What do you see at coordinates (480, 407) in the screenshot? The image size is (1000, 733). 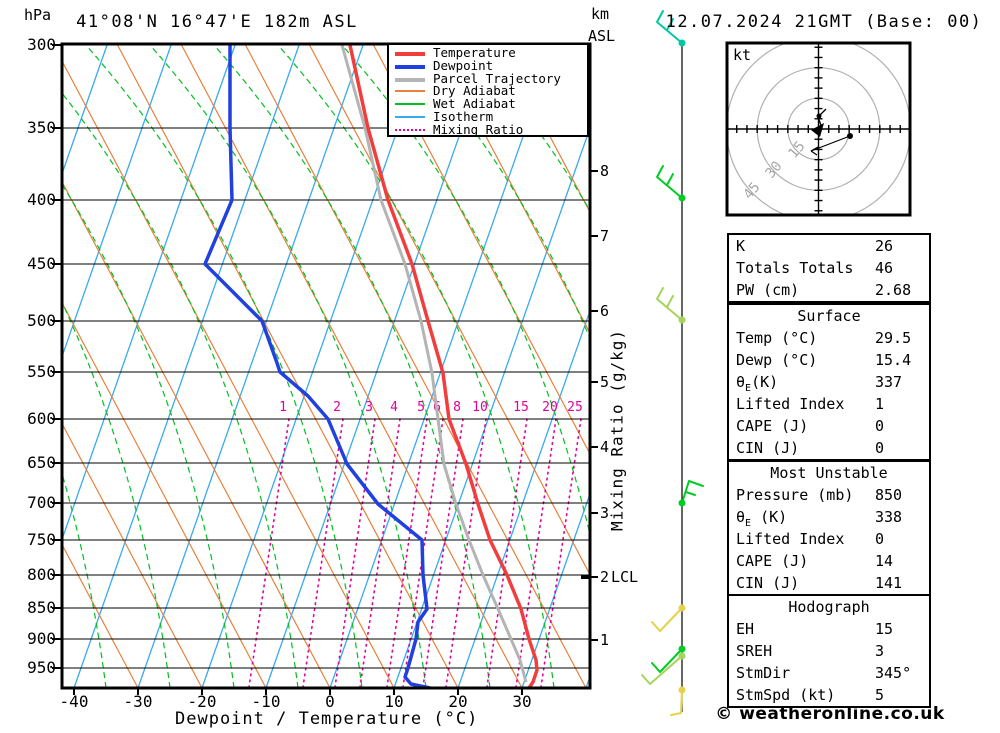 I see `mixing-ratio-label: 10` at bounding box center [480, 407].